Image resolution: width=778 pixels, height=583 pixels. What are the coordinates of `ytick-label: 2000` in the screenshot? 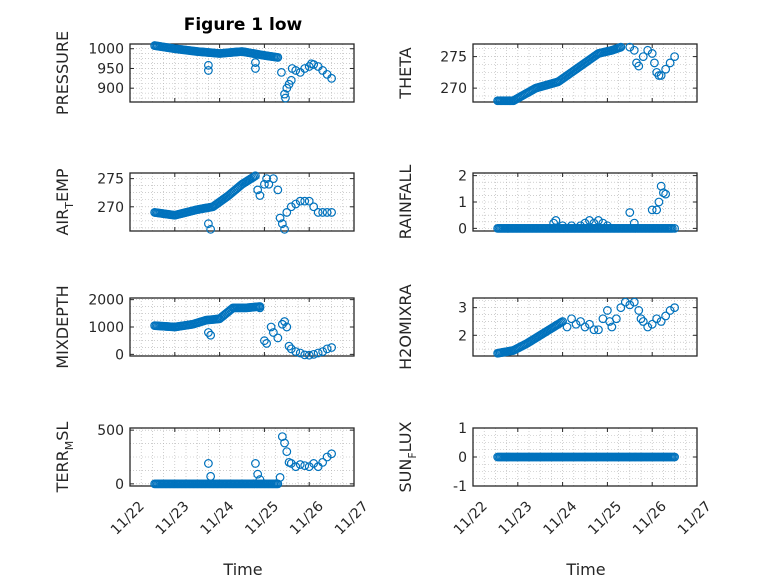 It's located at (106, 301).